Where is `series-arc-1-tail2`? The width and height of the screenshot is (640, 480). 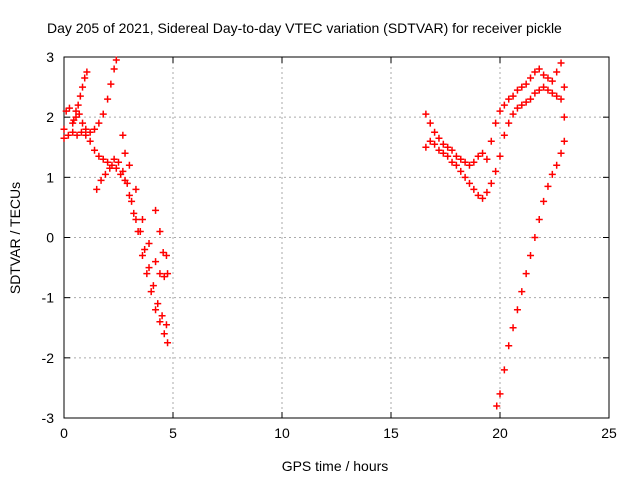
series-arc-1-tail2 is located at coordinates (162, 269).